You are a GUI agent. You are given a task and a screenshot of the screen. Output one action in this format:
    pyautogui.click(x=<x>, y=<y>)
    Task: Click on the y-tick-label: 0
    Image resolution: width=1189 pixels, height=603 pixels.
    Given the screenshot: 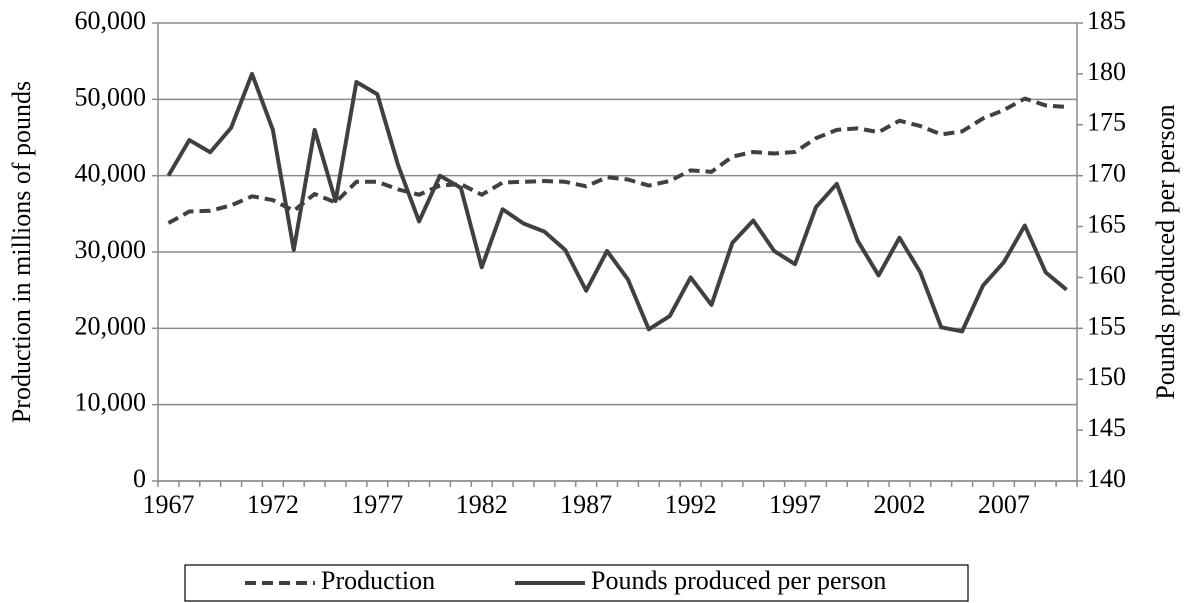 What is the action you would take?
    pyautogui.click(x=139, y=478)
    